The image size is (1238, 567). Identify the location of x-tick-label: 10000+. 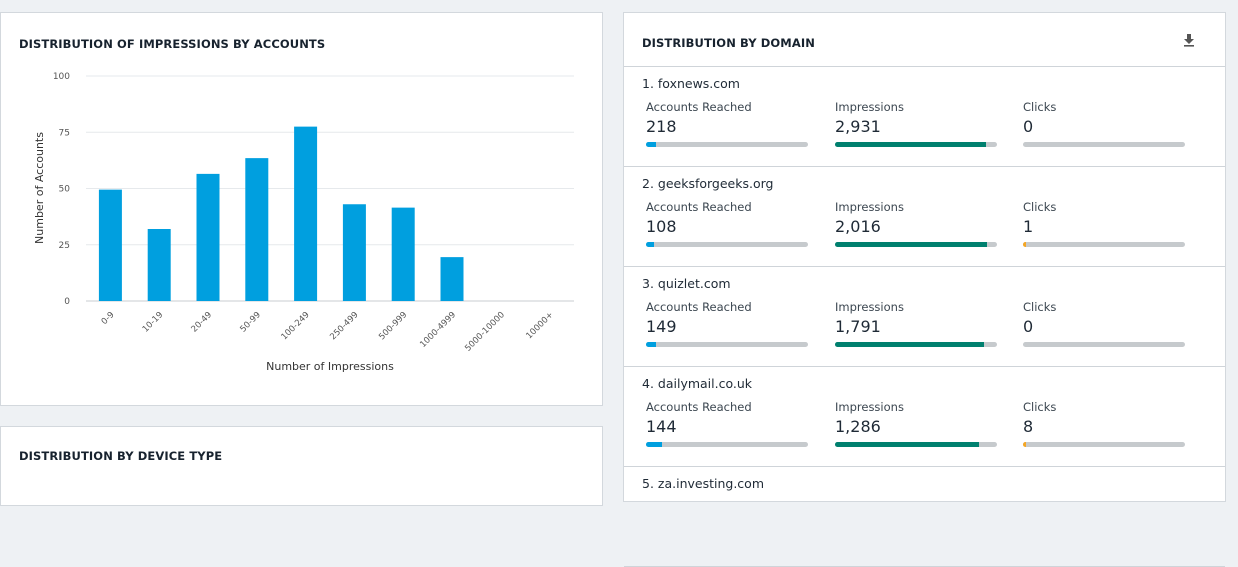
(539, 325).